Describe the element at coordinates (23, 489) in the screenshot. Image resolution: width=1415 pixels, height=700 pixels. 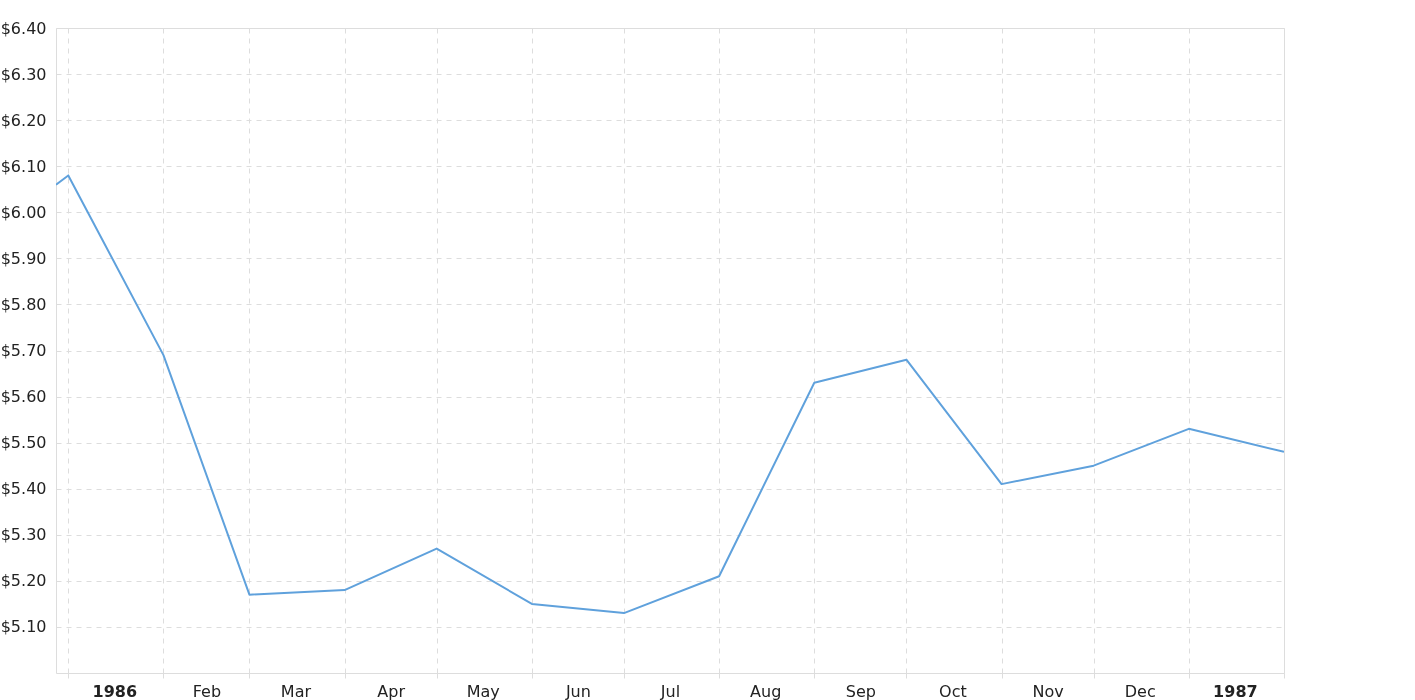
I see `y-tick-label: $5.40` at that location.